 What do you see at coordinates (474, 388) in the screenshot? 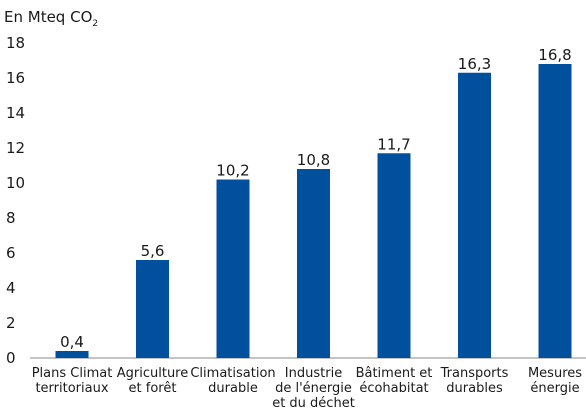
I see `category-label-line: durables` at bounding box center [474, 388].